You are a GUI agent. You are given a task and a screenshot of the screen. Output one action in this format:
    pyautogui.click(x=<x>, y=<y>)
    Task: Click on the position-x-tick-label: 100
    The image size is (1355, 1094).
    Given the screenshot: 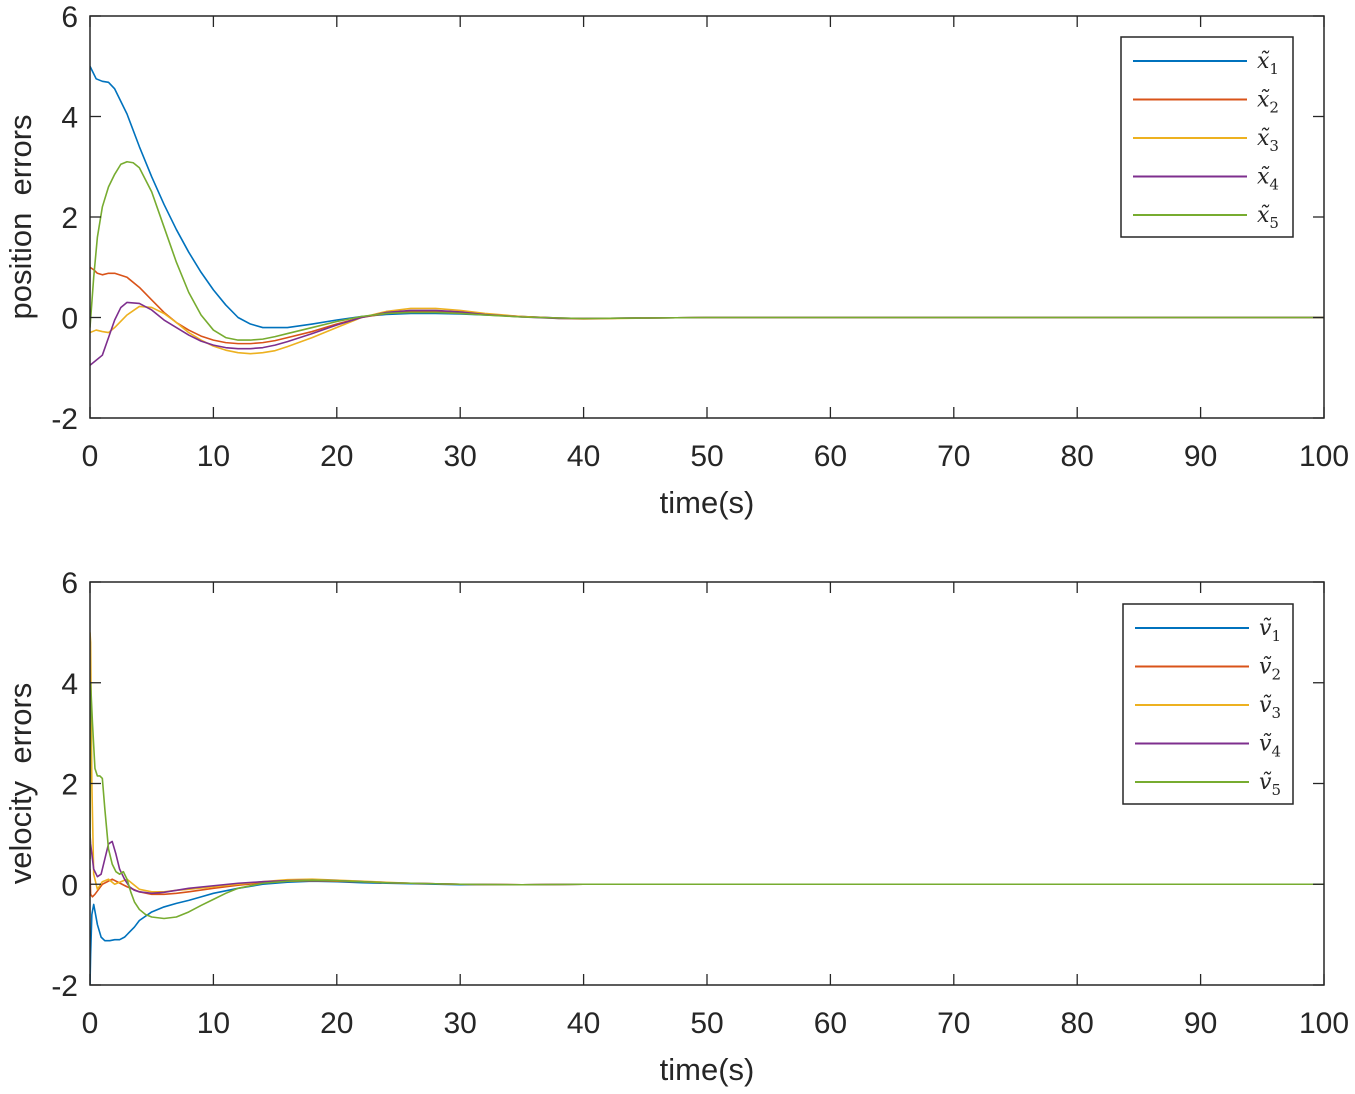 What is the action you would take?
    pyautogui.click(x=1324, y=456)
    